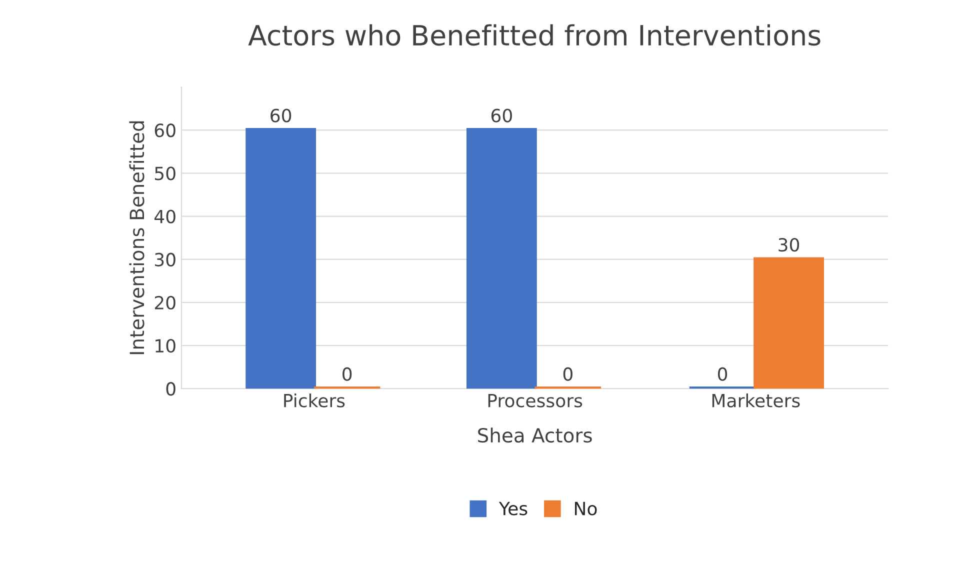  What do you see at coordinates (756, 400) in the screenshot?
I see `x-tick-label: Marketers` at bounding box center [756, 400].